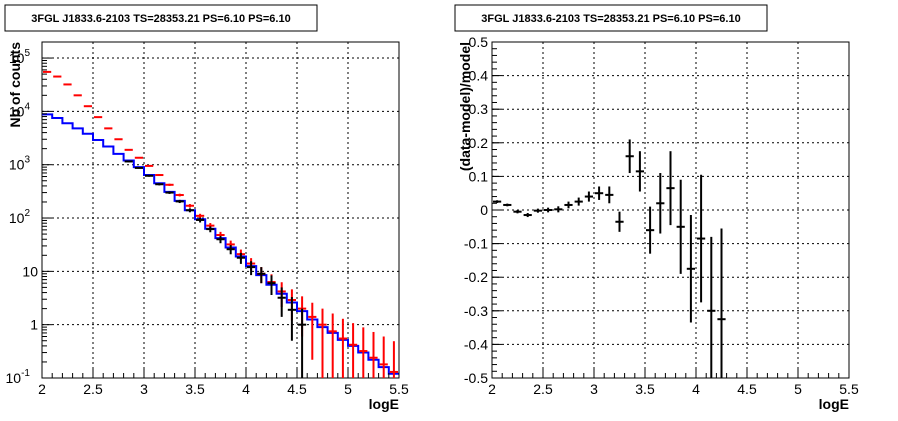  What do you see at coordinates (609, 258) in the screenshot?
I see `data-marks` at bounding box center [609, 258].